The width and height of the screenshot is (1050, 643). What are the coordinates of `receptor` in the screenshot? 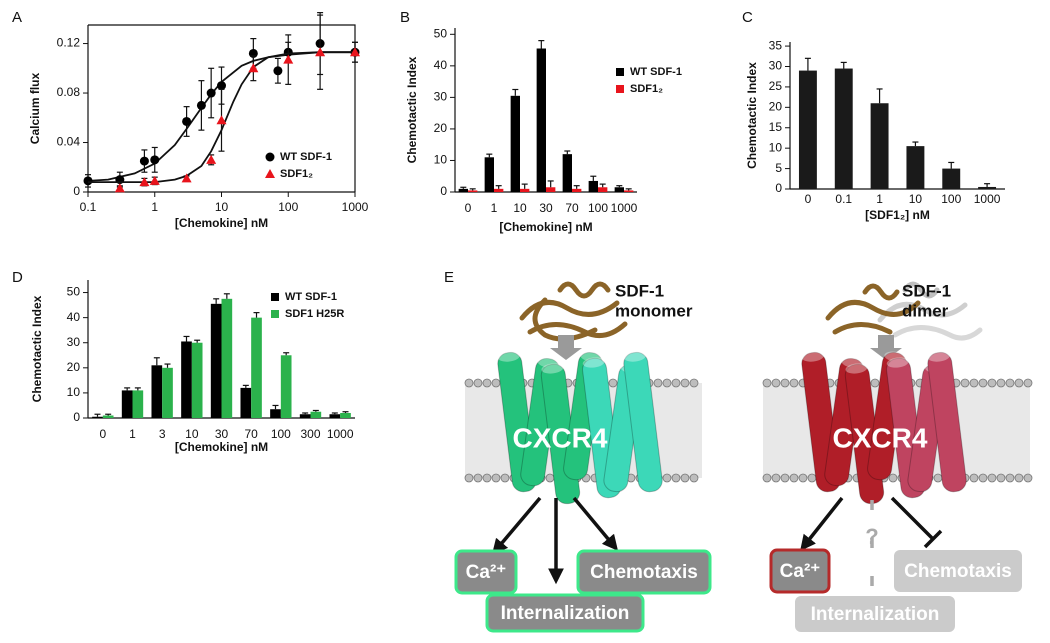 It's located at (580, 428).